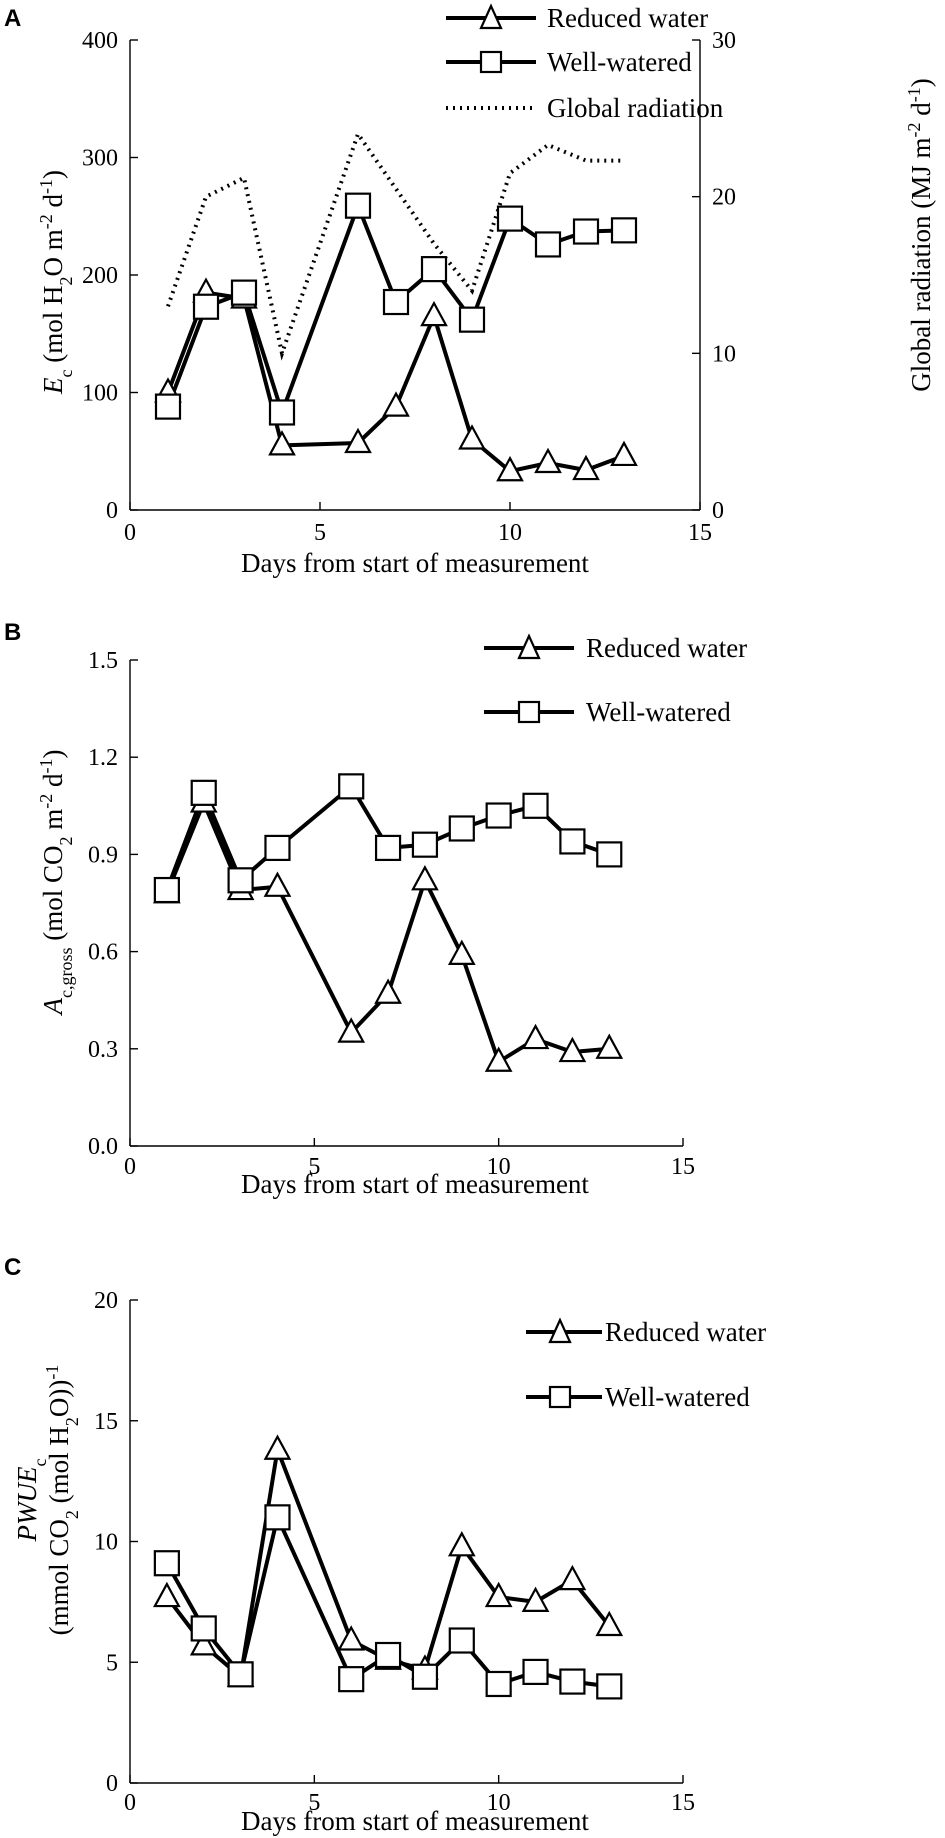 The width and height of the screenshot is (945, 1838). I want to click on y-tick-label: 15, so click(106, 1422).